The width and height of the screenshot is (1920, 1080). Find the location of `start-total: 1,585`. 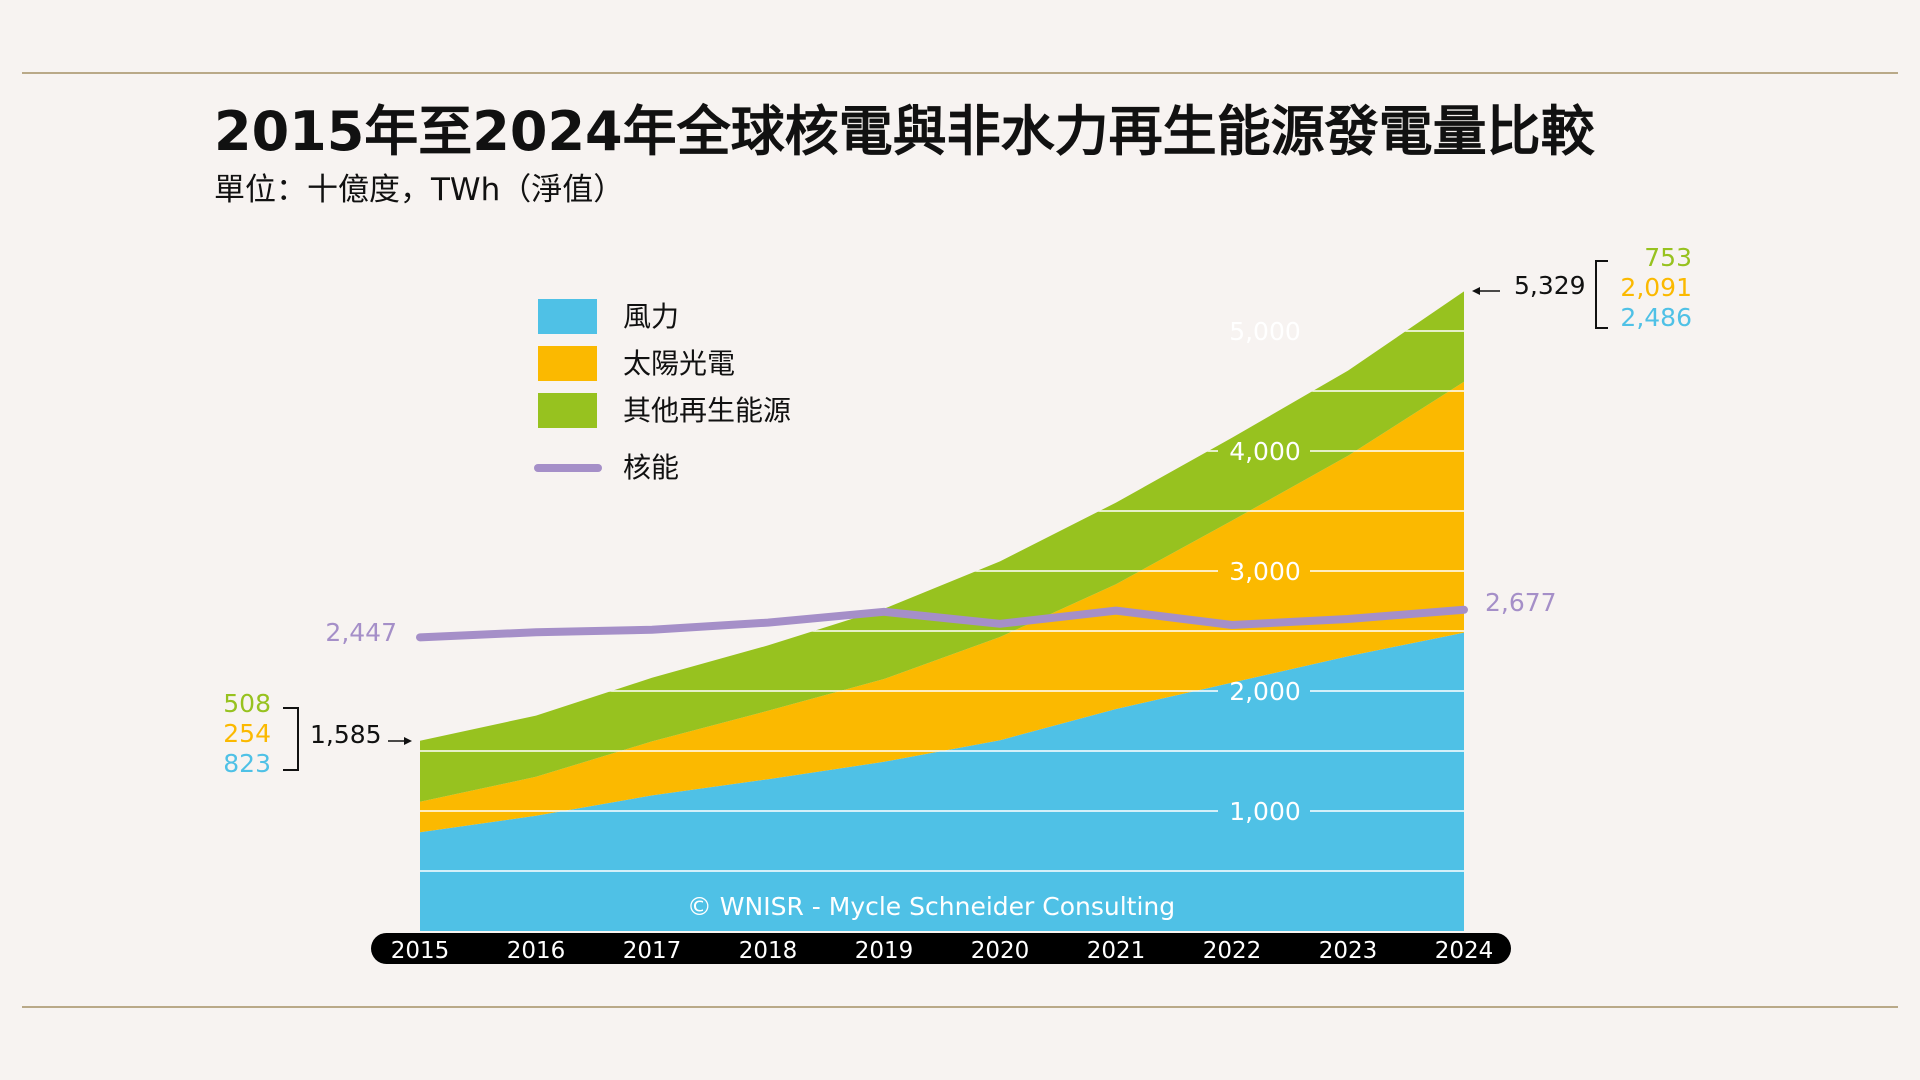

start-total: 1,585 is located at coordinates (346, 734).